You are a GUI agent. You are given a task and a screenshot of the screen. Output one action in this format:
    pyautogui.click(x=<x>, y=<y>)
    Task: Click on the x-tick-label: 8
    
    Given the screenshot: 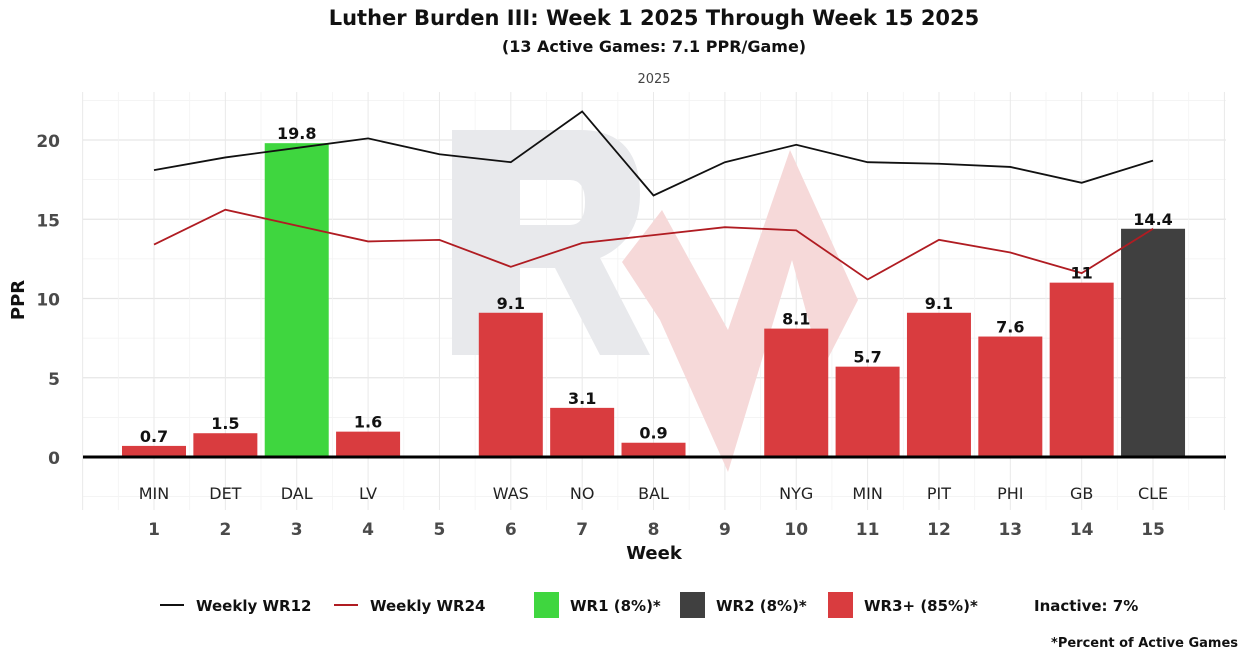 What is the action you would take?
    pyautogui.click(x=654, y=530)
    